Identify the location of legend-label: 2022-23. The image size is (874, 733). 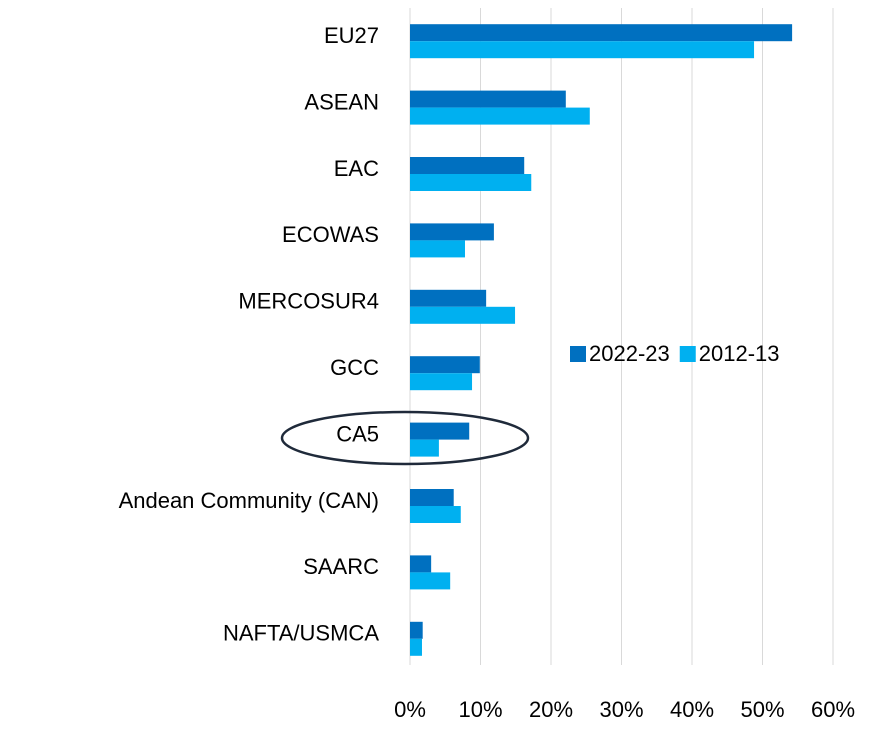
(629, 353).